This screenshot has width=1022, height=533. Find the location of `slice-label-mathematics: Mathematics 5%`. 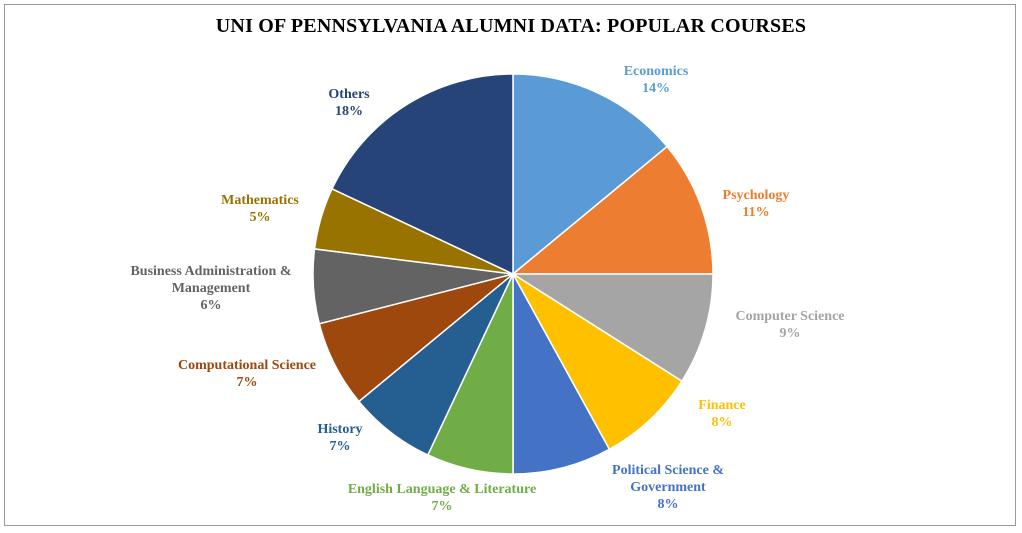

slice-label-mathematics: Mathematics 5% is located at coordinates (260, 209).